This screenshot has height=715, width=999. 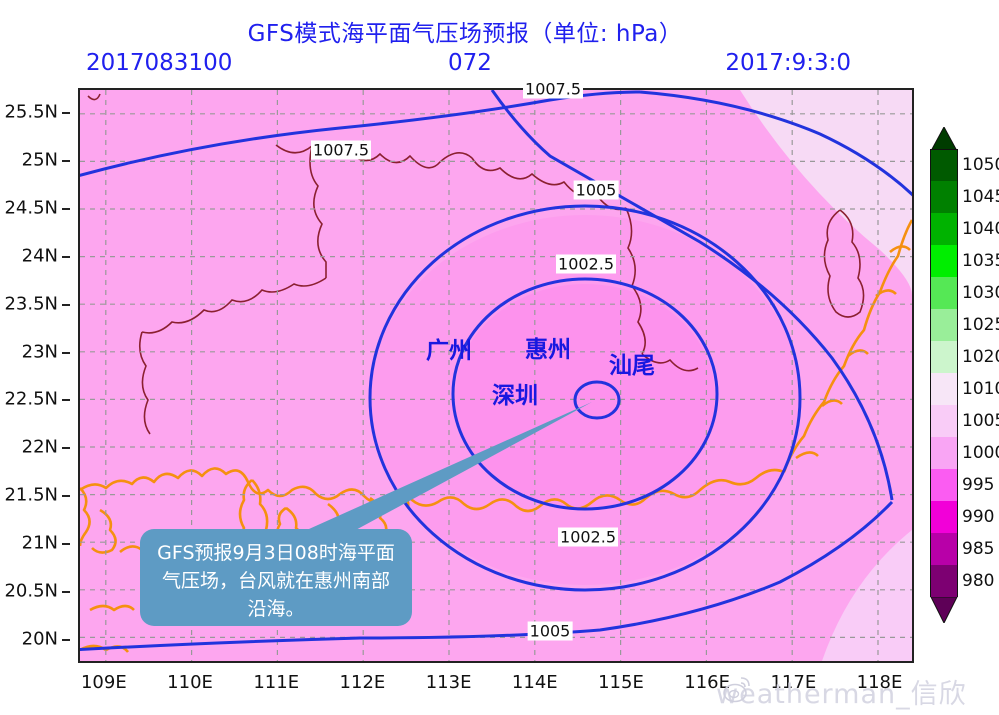 What do you see at coordinates (980, 261) in the screenshot?
I see `colorbar-tick-label: 1035` at bounding box center [980, 261].